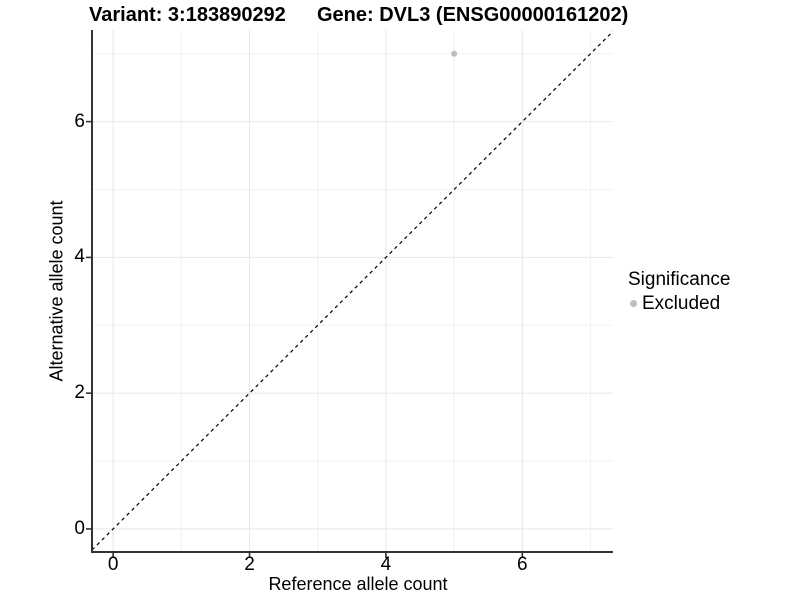 The width and height of the screenshot is (800, 600). I want to click on x-tick-label: 2, so click(249, 564).